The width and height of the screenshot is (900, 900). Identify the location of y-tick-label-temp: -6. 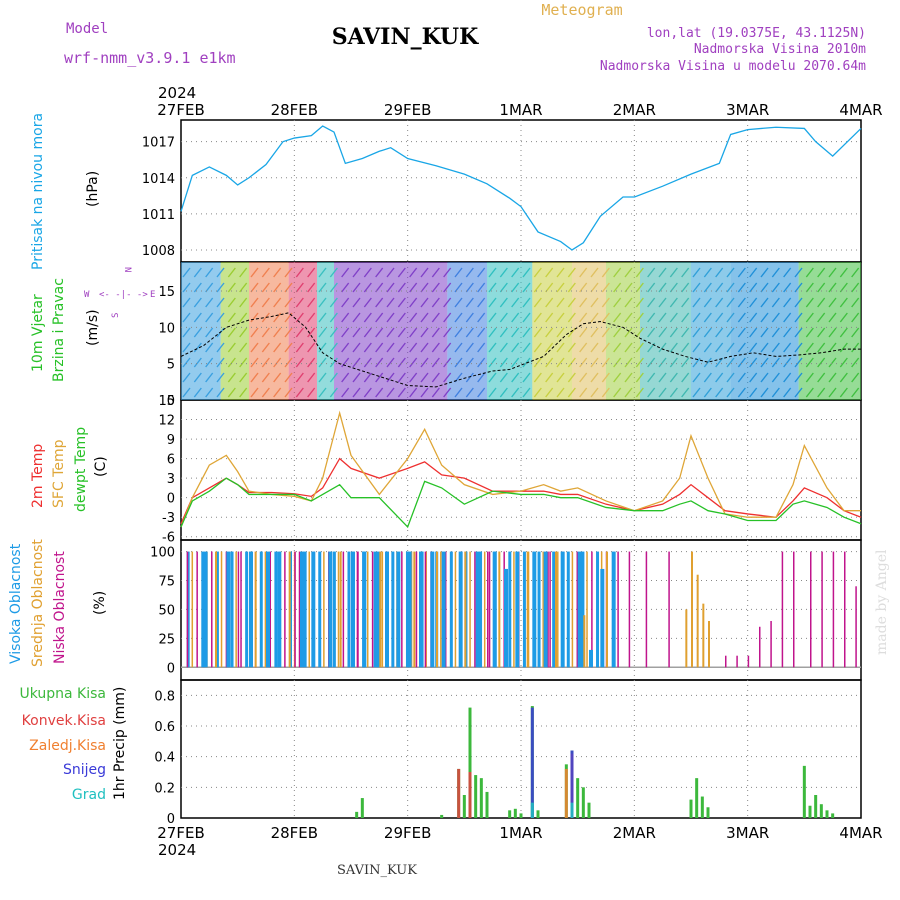
(168, 538).